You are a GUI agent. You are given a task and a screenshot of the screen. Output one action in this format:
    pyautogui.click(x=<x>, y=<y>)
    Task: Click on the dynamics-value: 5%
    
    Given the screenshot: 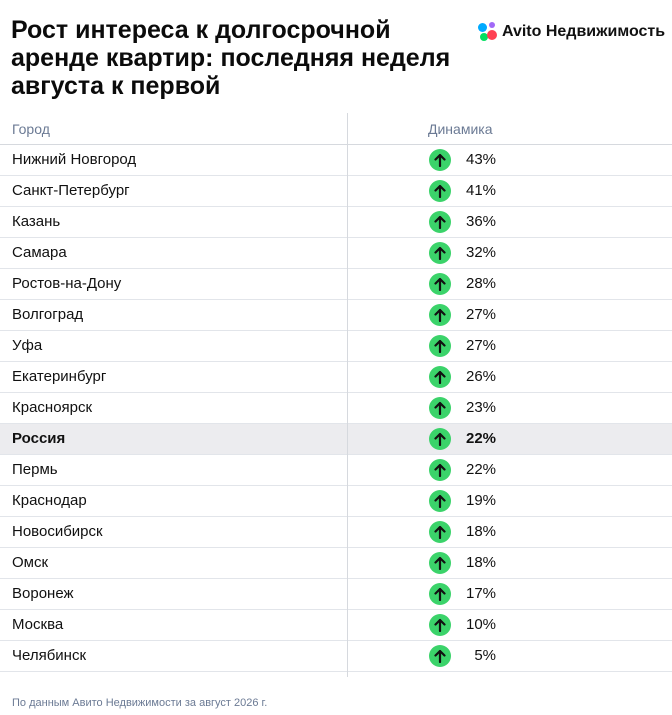 What is the action you would take?
    pyautogui.click(x=485, y=655)
    